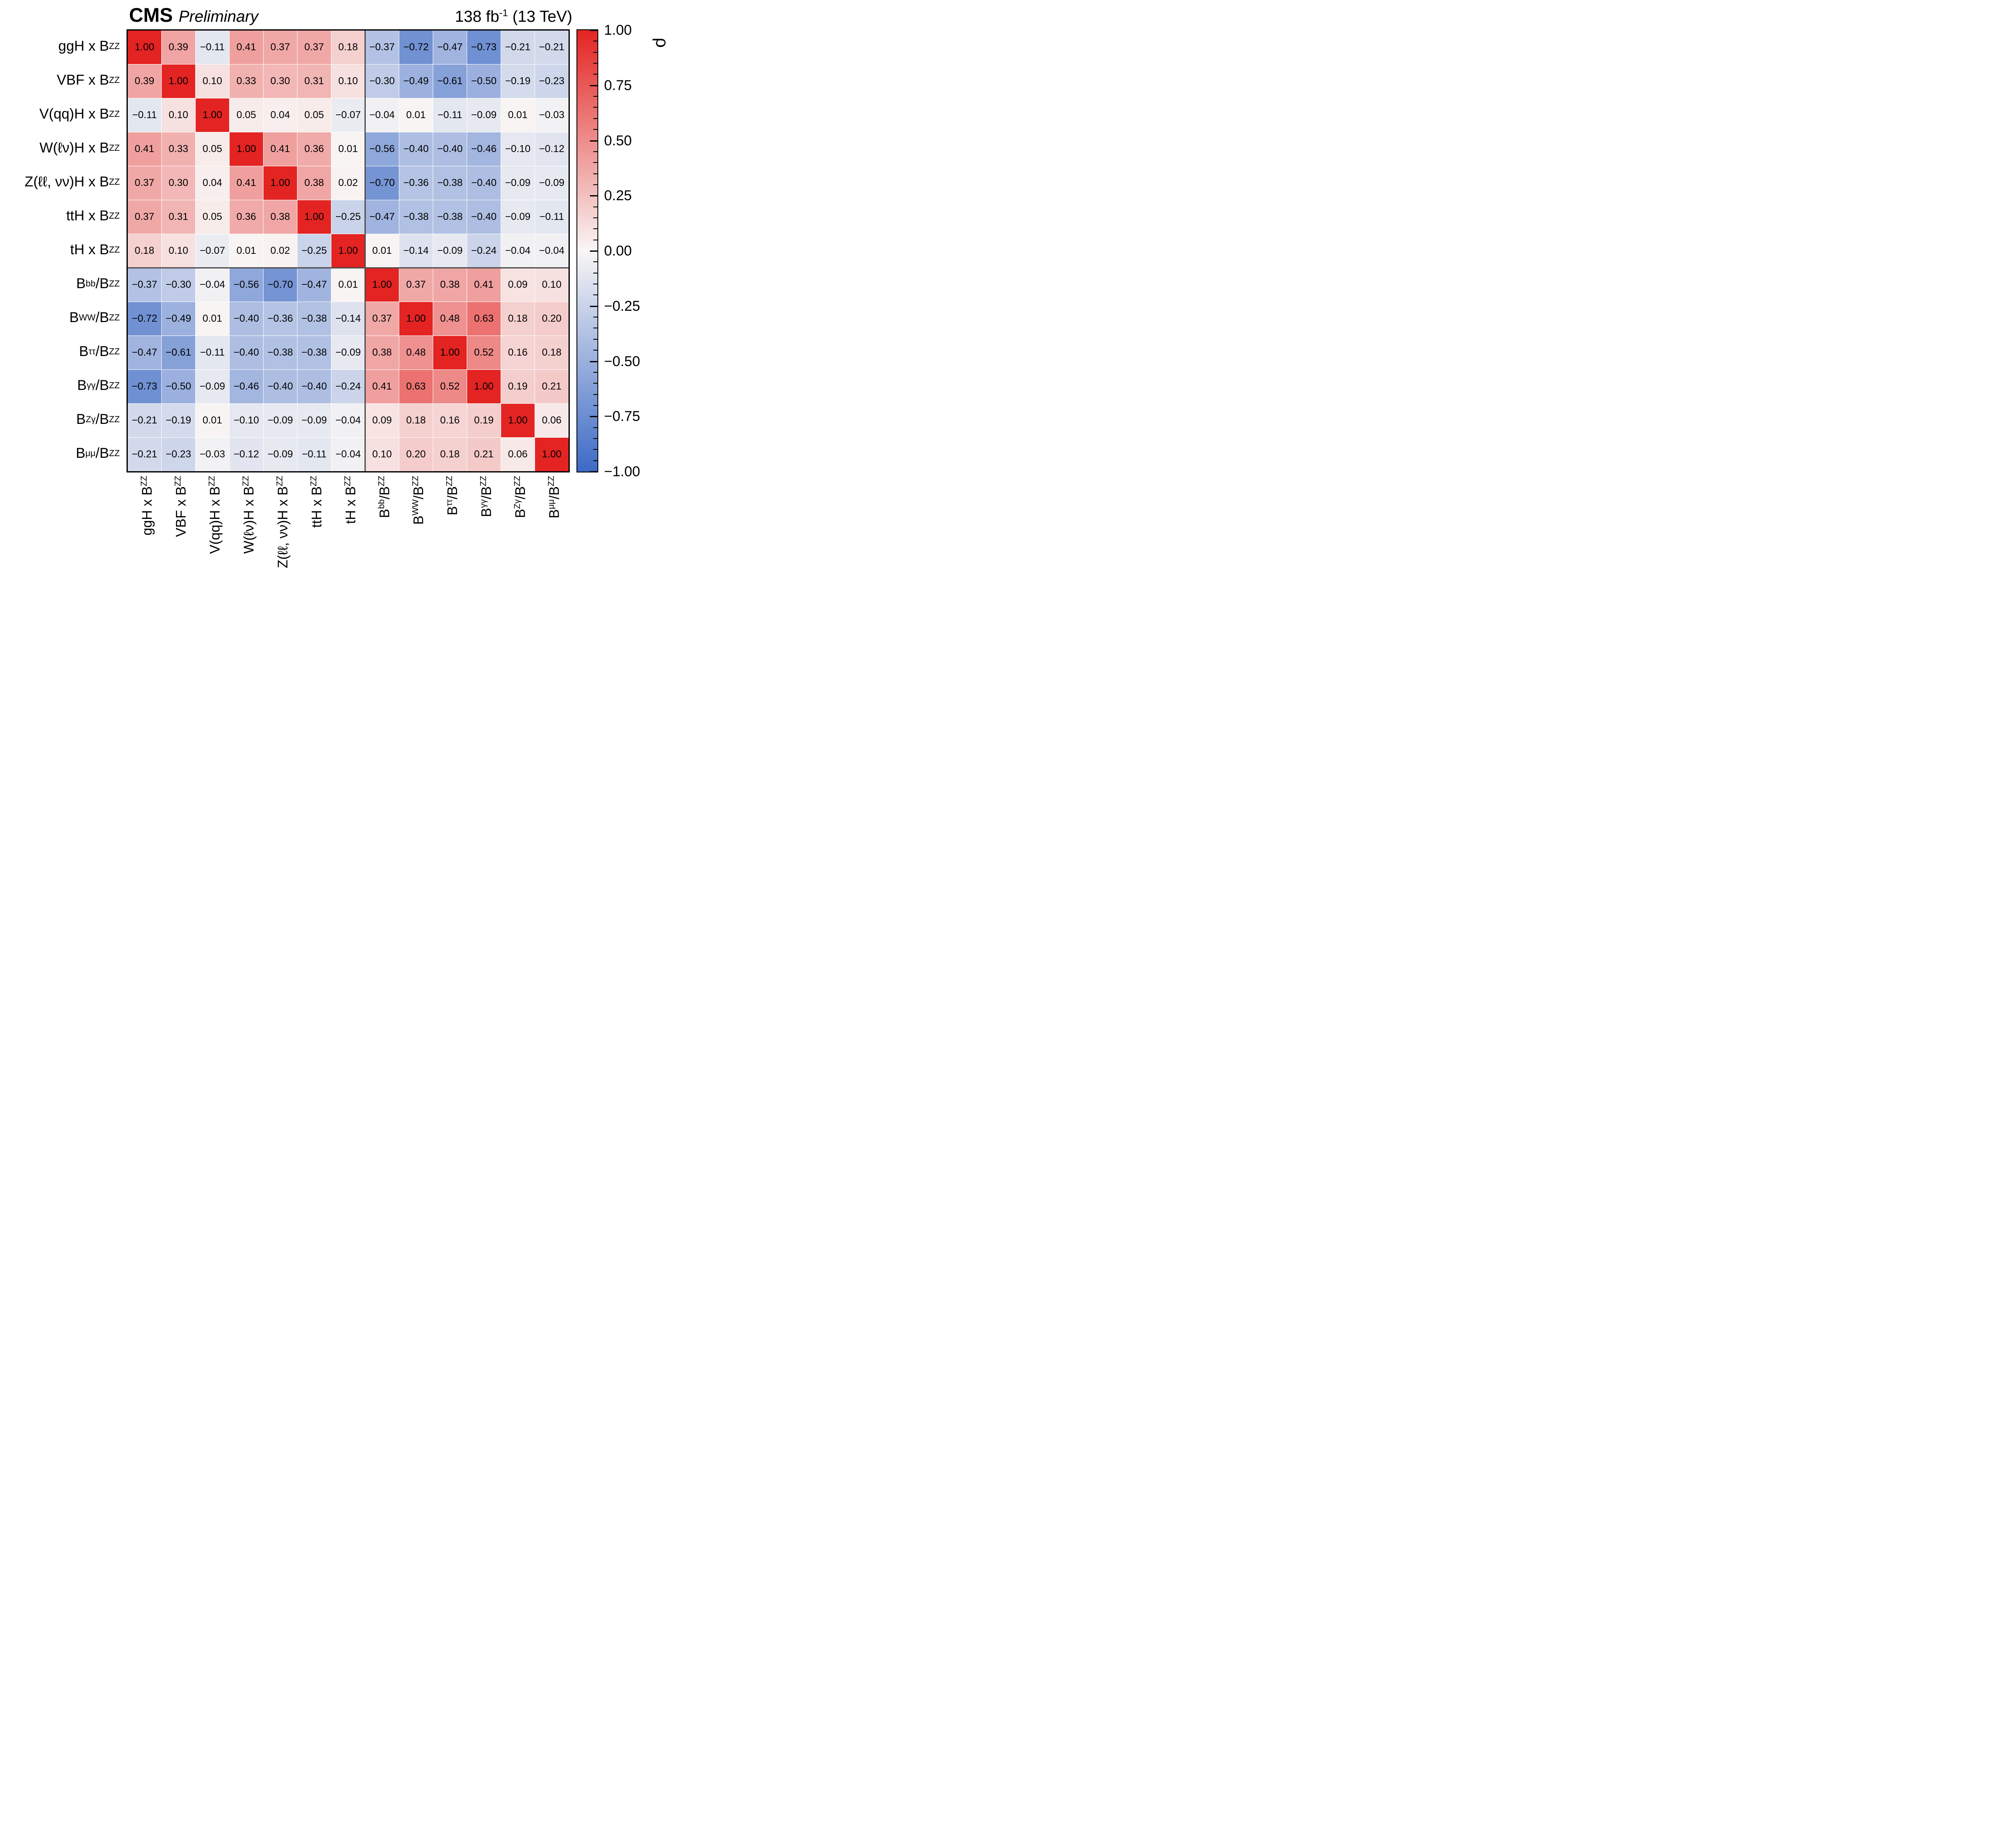 The width and height of the screenshot is (2016, 1822). Describe the element at coordinates (382, 318) in the screenshot. I see `heatmap-cell: 0.37` at that location.